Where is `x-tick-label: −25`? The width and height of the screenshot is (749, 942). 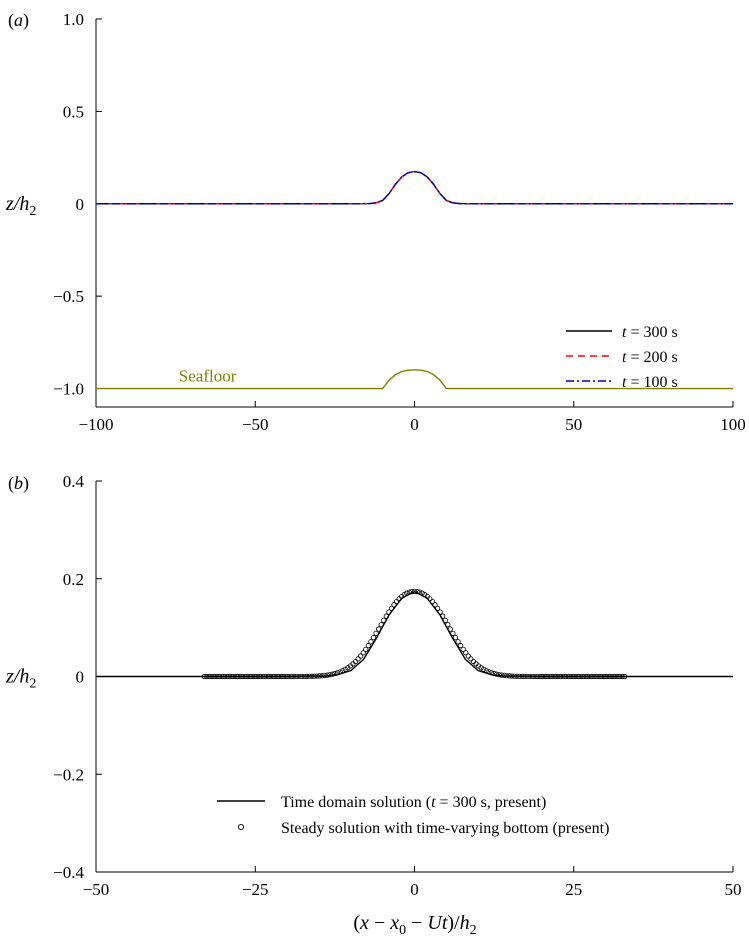
x-tick-label: −25 is located at coordinates (255, 889).